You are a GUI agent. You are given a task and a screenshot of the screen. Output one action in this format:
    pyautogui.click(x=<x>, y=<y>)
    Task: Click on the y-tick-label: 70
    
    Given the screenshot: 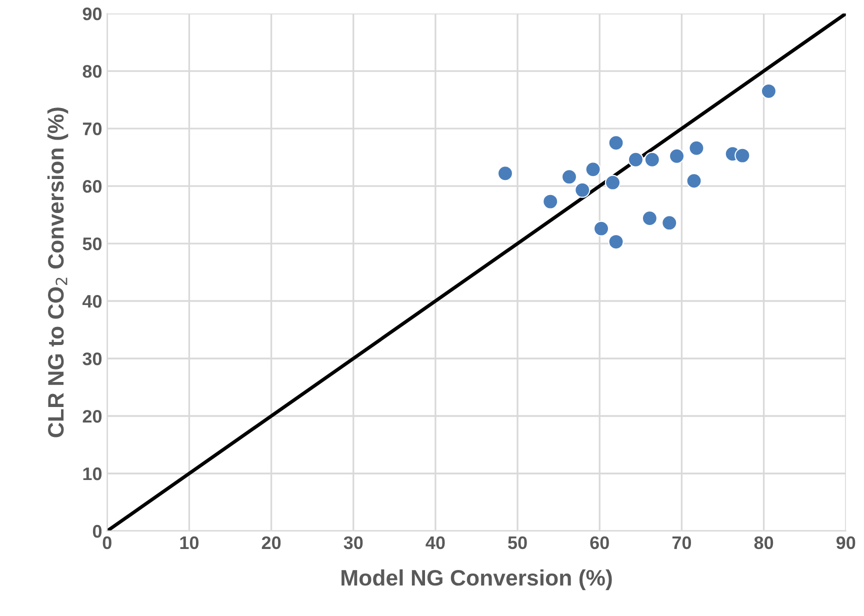 What is the action you would take?
    pyautogui.click(x=92, y=129)
    